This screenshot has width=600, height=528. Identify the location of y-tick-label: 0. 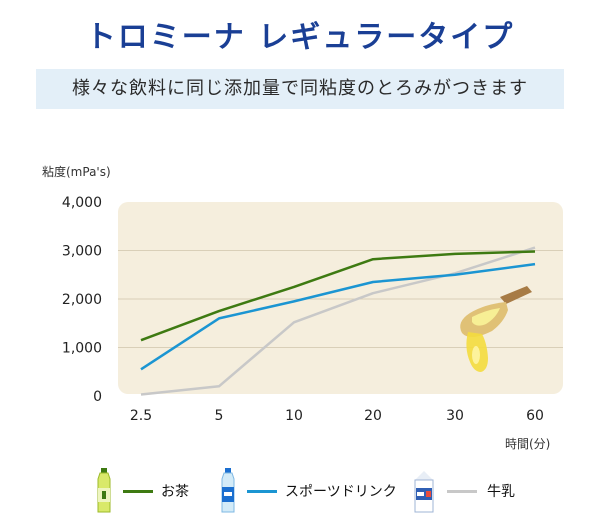
(97, 397).